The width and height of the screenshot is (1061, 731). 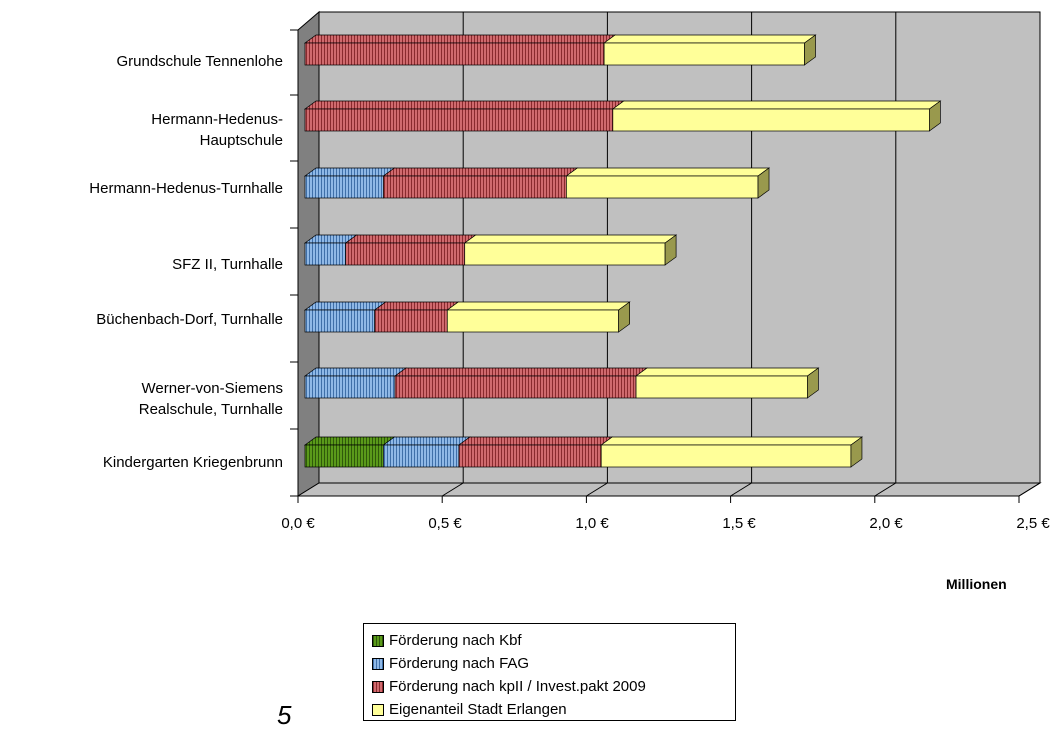 I want to click on legend-swatch-eigenanteil, so click(x=378, y=709).